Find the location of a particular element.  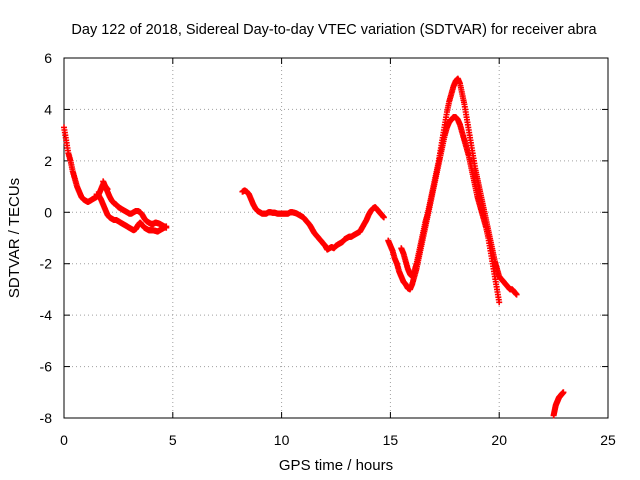

y-tick-label: -4 is located at coordinates (46, 315).